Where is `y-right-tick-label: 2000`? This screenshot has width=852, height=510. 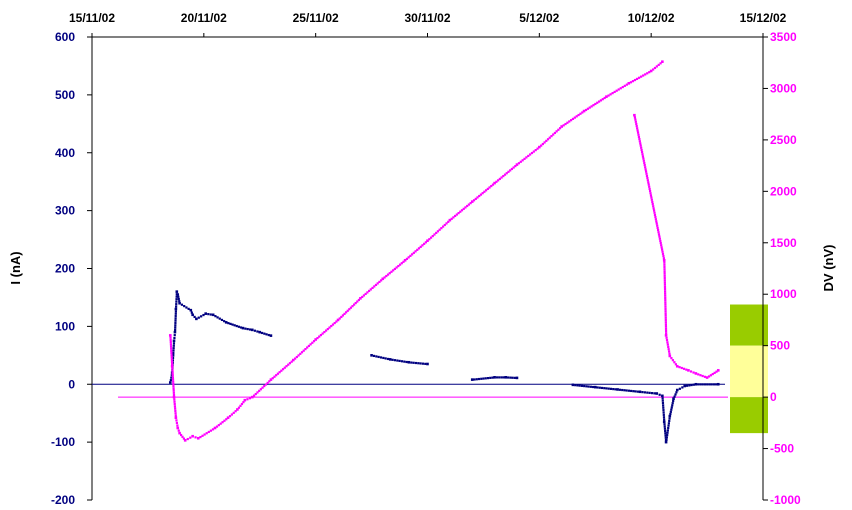
y-right-tick-label: 2000 is located at coordinates (783, 191).